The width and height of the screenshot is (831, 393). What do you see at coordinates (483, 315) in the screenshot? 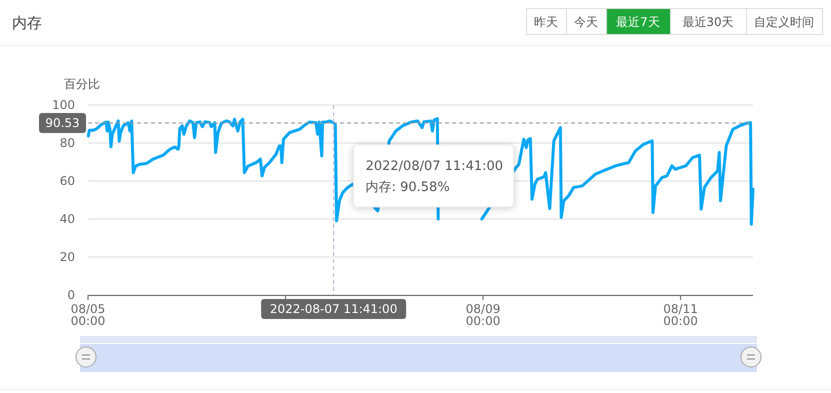
I see `x-tick-label: 08/09 00:00` at bounding box center [483, 315].